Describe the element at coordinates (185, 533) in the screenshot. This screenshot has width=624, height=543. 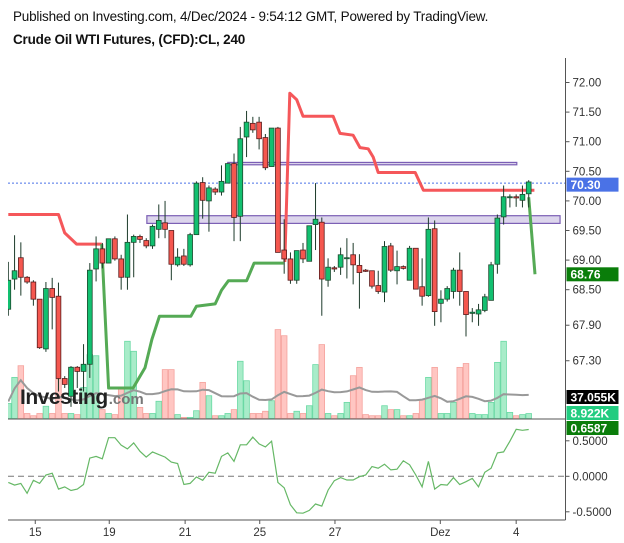
I see `x-tick-label: 21` at that location.